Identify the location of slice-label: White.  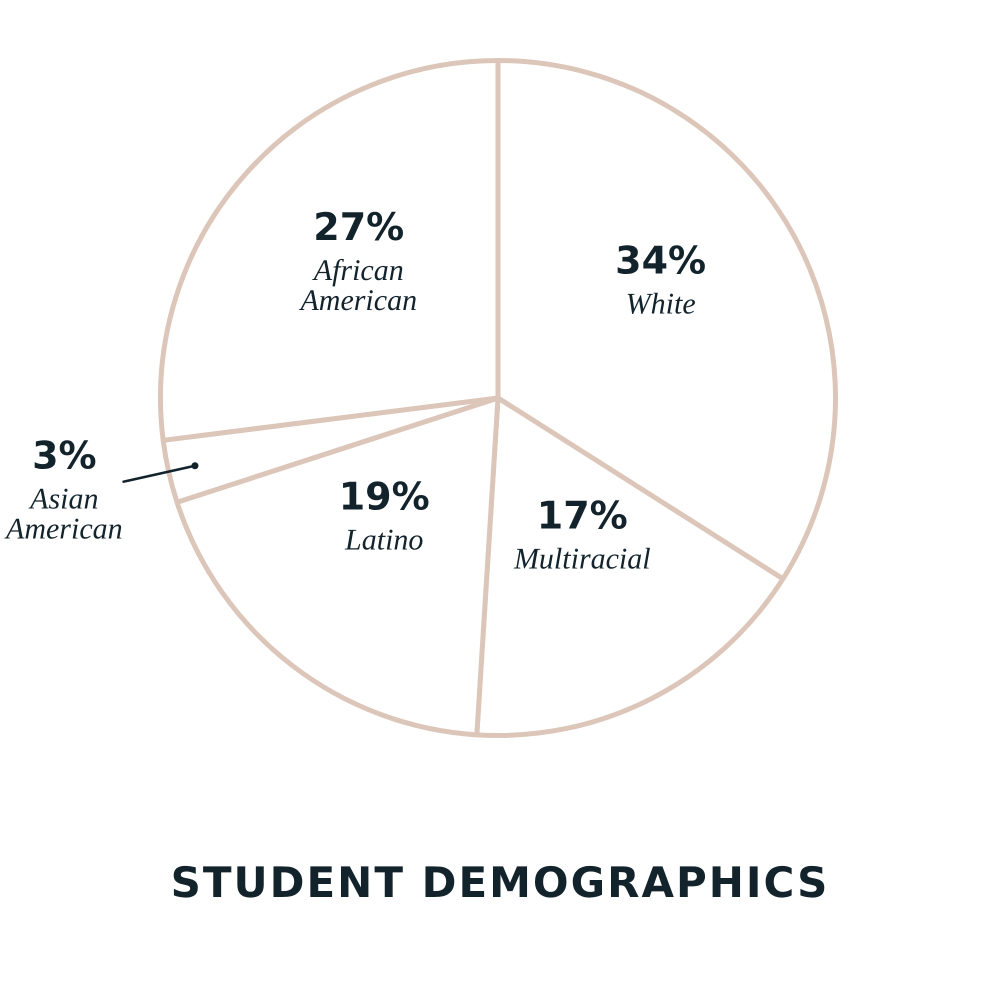
(661, 303).